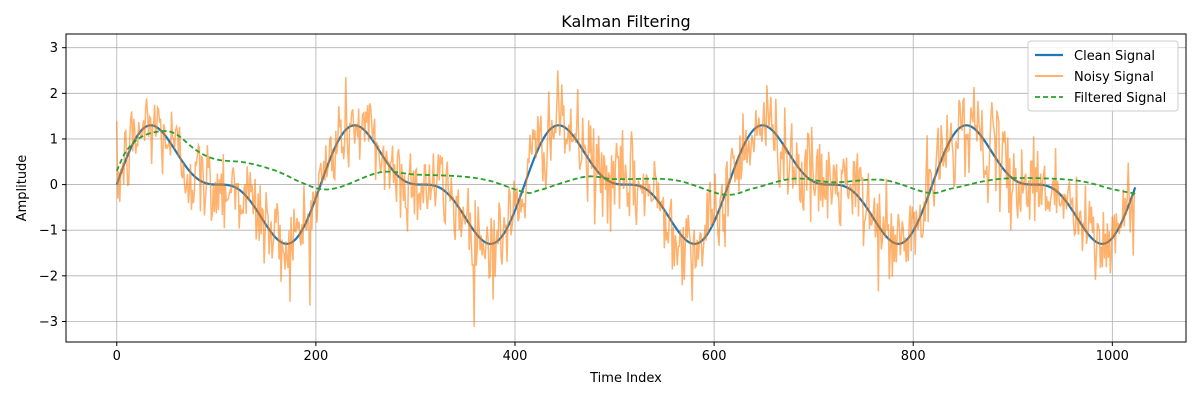 The height and width of the screenshot is (400, 1200). I want to click on x-tick-label: 400, so click(515, 356).